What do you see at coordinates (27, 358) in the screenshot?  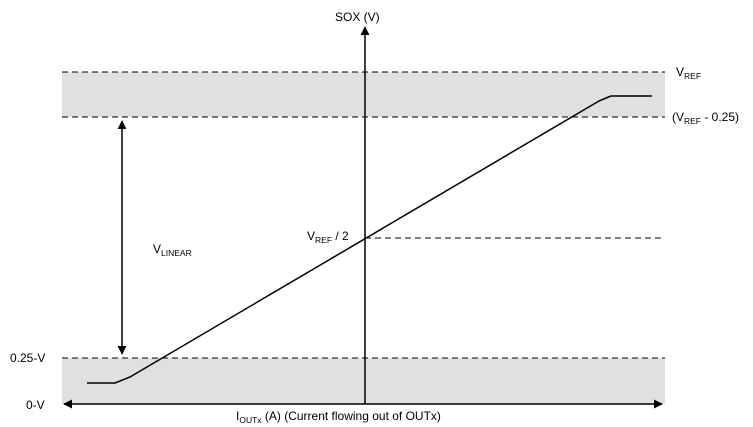 I see `low-level-label: 0.25-V` at bounding box center [27, 358].